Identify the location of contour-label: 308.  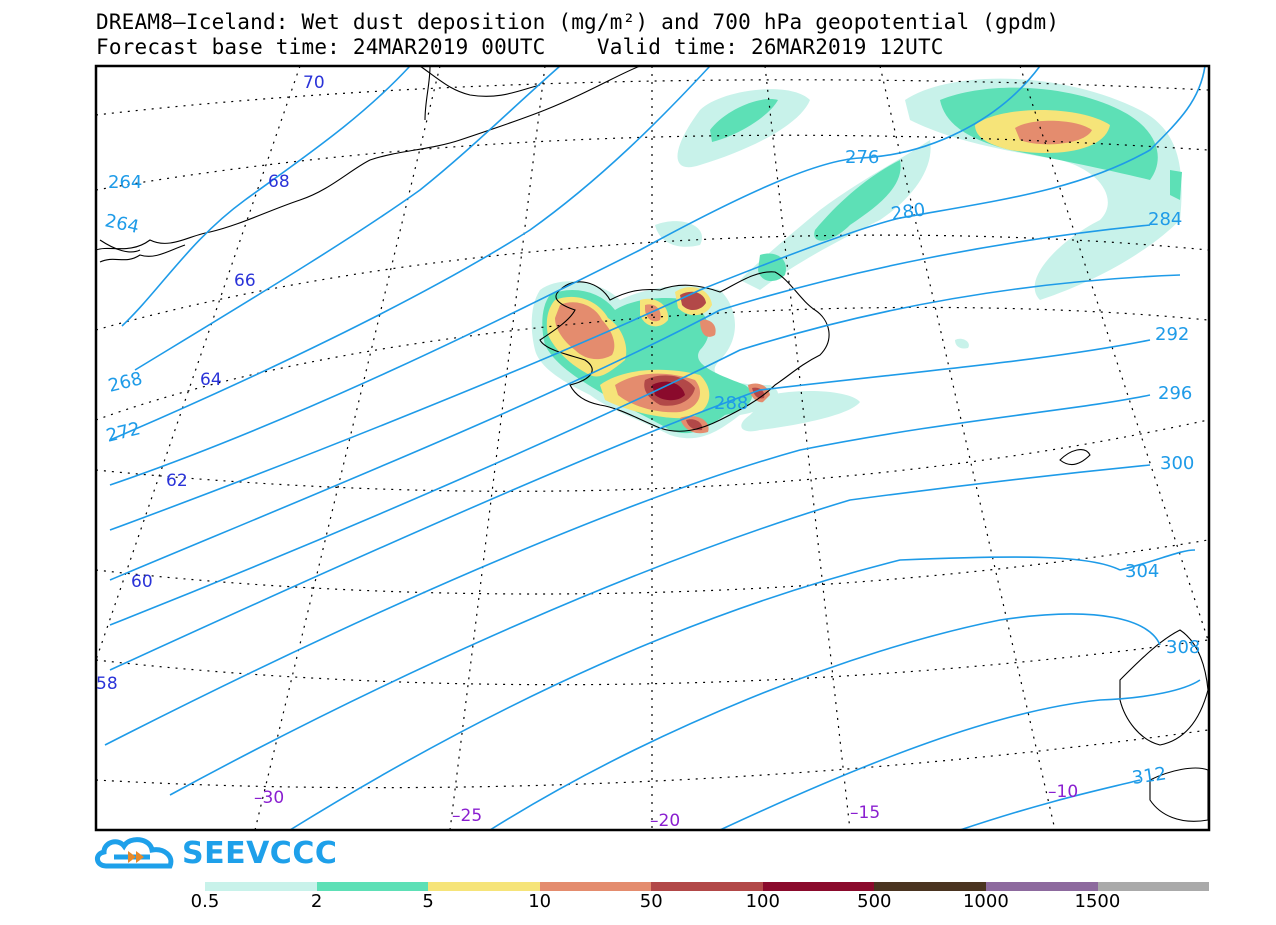
(1183, 647).